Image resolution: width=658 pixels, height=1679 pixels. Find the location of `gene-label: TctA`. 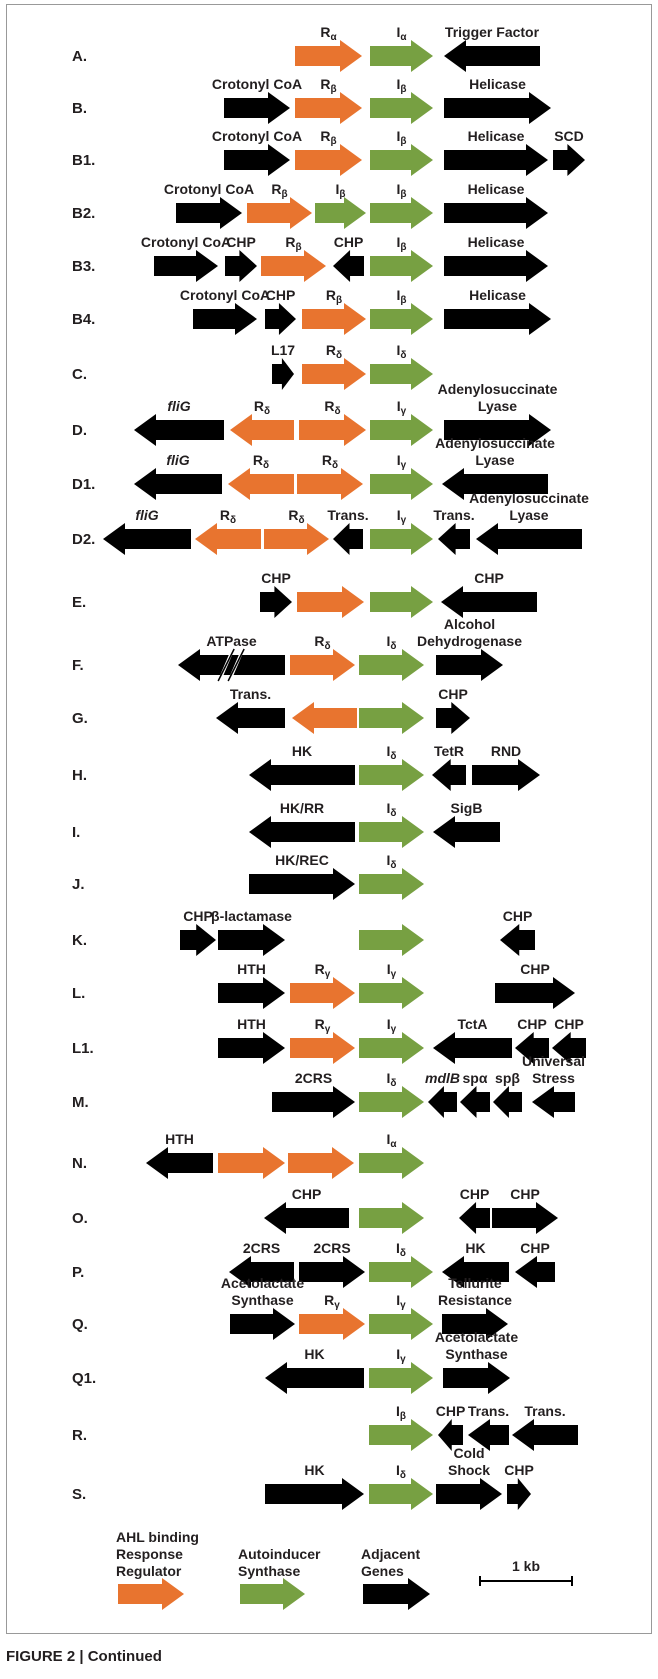

gene-label: TctA is located at coordinates (472, 1024).